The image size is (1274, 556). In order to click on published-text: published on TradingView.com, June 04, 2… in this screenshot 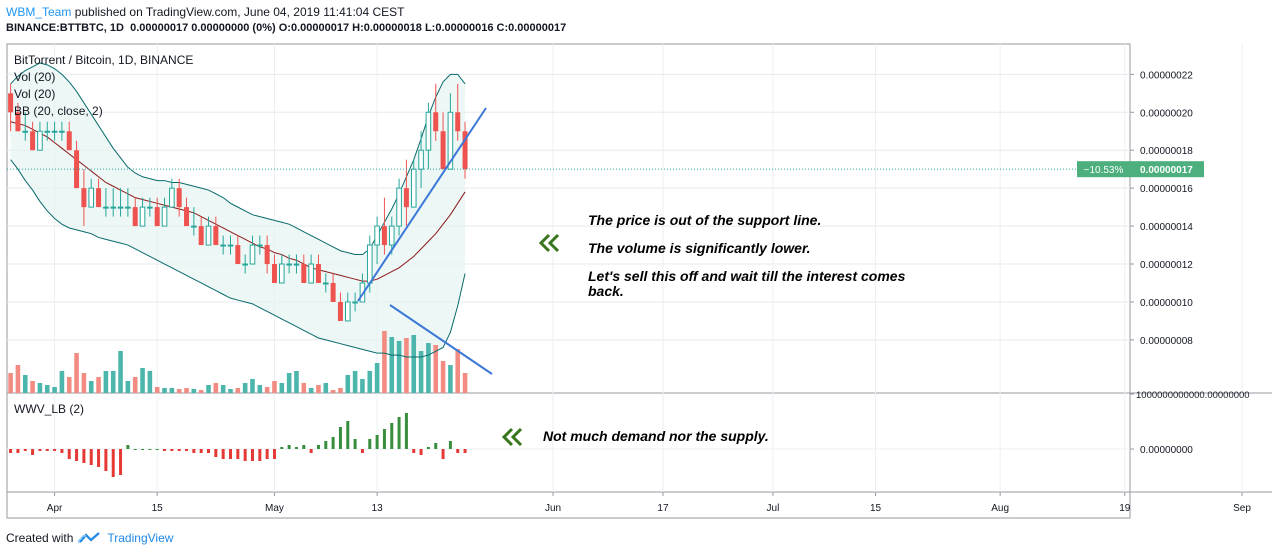, I will do `click(239, 12)`.